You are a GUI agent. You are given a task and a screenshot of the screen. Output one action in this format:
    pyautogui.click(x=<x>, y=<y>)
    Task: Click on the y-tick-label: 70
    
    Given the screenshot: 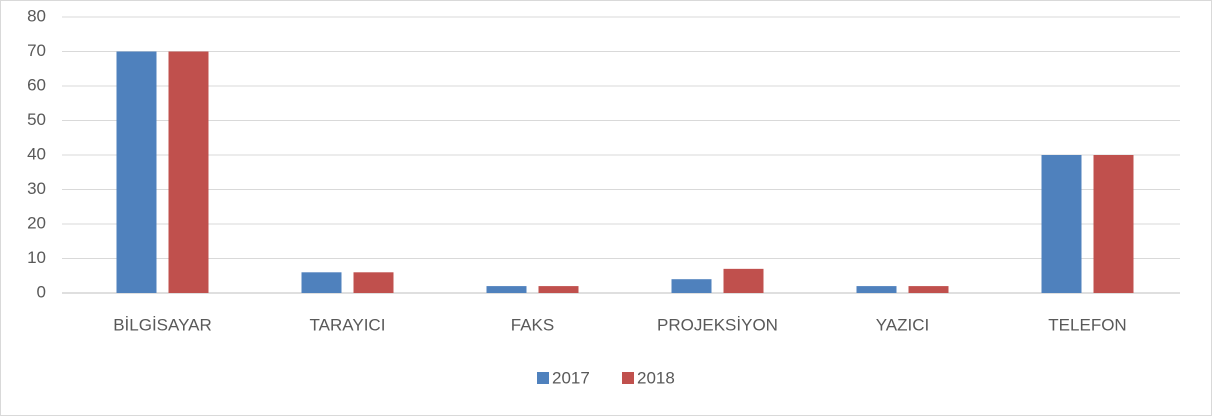 What is the action you would take?
    pyautogui.click(x=36, y=50)
    